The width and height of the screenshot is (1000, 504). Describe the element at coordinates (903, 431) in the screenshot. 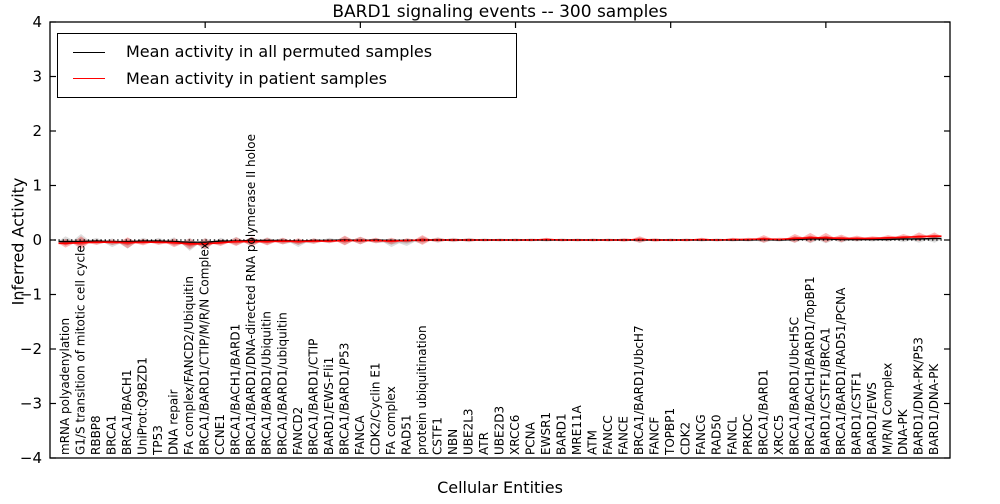

I see `category-label: DNA-PK` at that location.